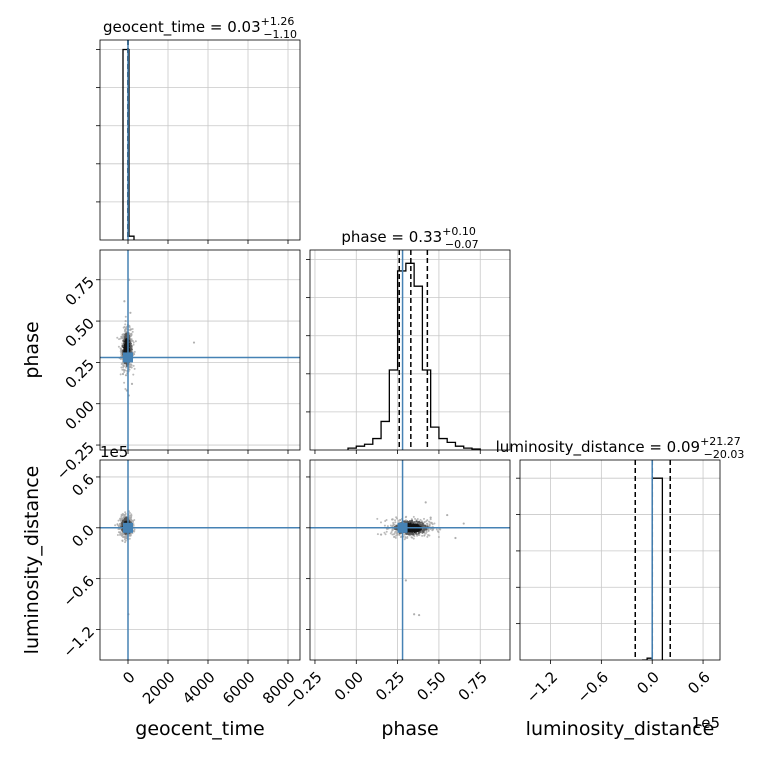 The width and height of the screenshot is (760, 760). What do you see at coordinates (198, 129) in the screenshot?
I see `marginal-geocent-time: geocent_time = 0.03+1.26 −1.10` at bounding box center [198, 129].